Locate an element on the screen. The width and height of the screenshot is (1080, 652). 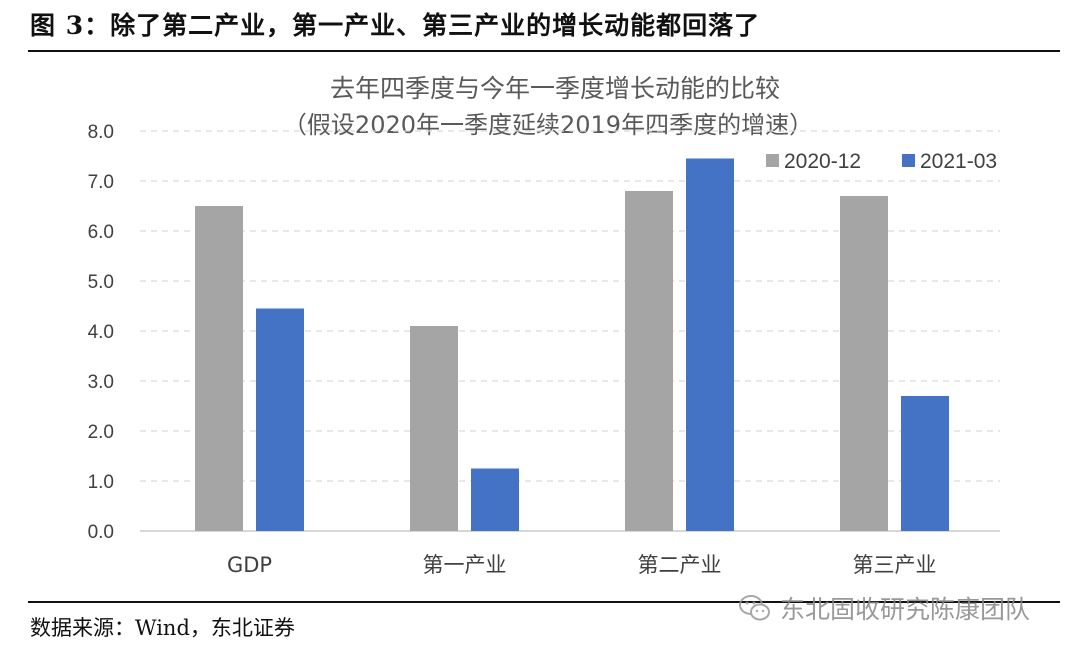
y-tick-label: 3.0 is located at coordinates (101, 382).